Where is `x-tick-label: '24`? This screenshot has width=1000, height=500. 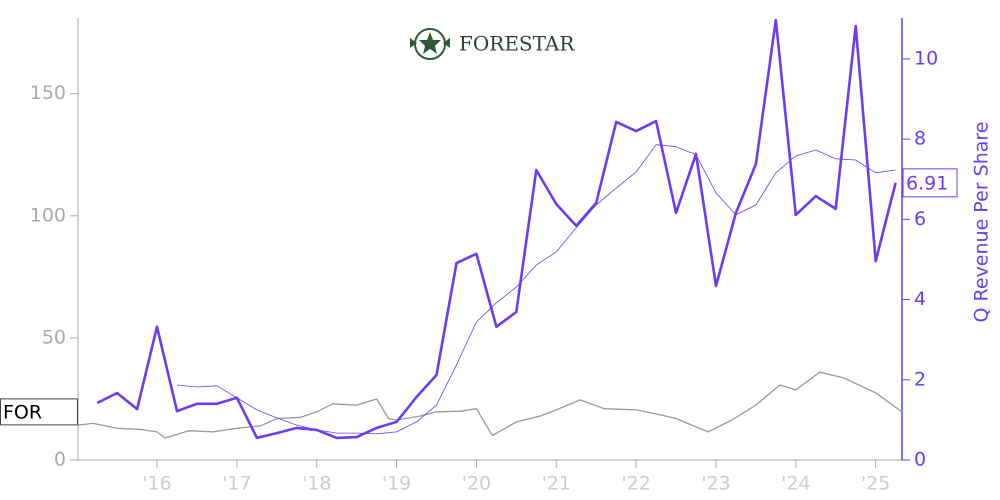 x-tick-label: '24 is located at coordinates (795, 484).